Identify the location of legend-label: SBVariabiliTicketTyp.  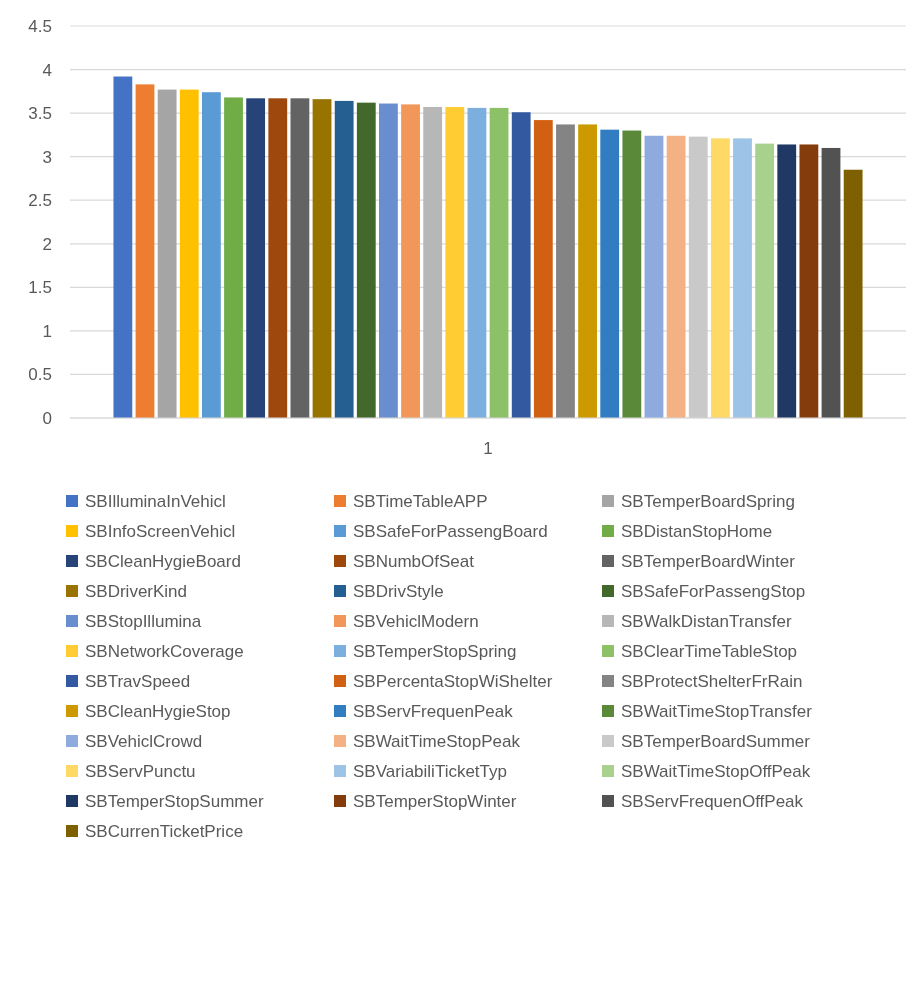
(430, 771).